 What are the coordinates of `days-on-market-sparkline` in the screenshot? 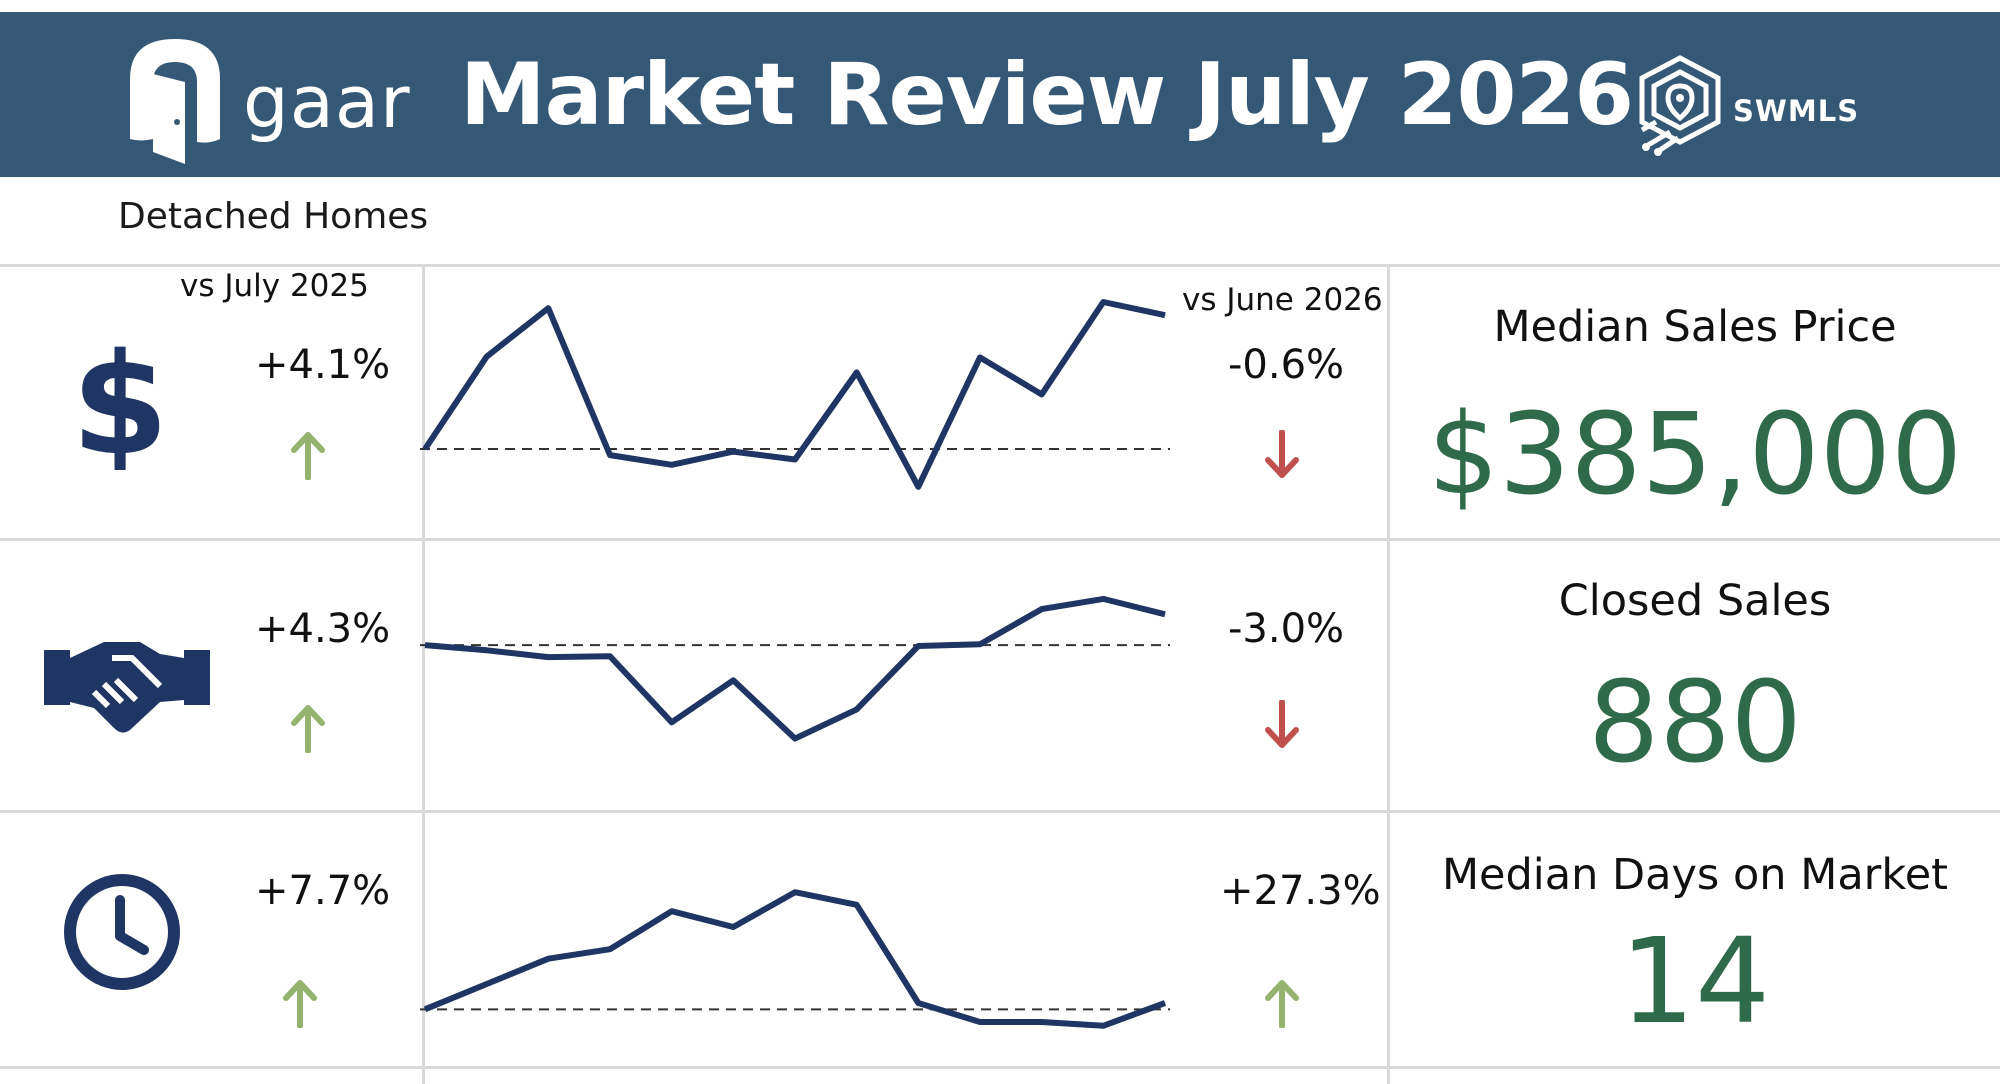 It's located at (795, 959).